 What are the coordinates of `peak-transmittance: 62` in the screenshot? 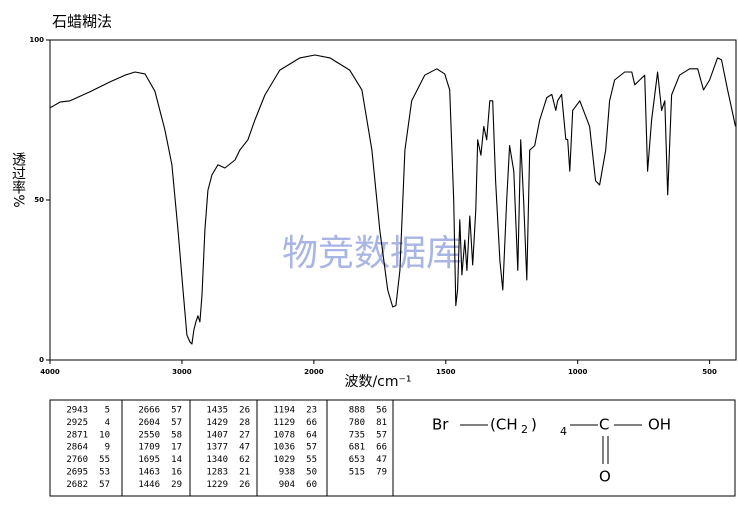 It's located at (244, 460).